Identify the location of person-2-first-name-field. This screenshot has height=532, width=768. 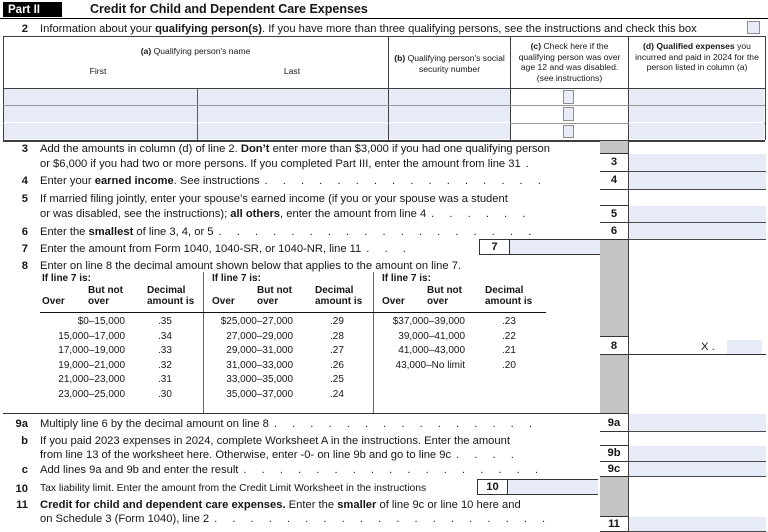
(100, 113).